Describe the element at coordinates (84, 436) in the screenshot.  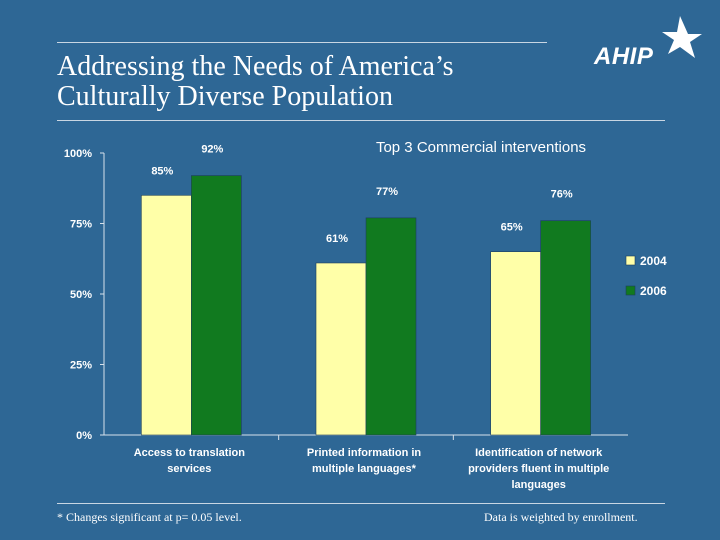
I see `y-tick-label: 0%` at that location.